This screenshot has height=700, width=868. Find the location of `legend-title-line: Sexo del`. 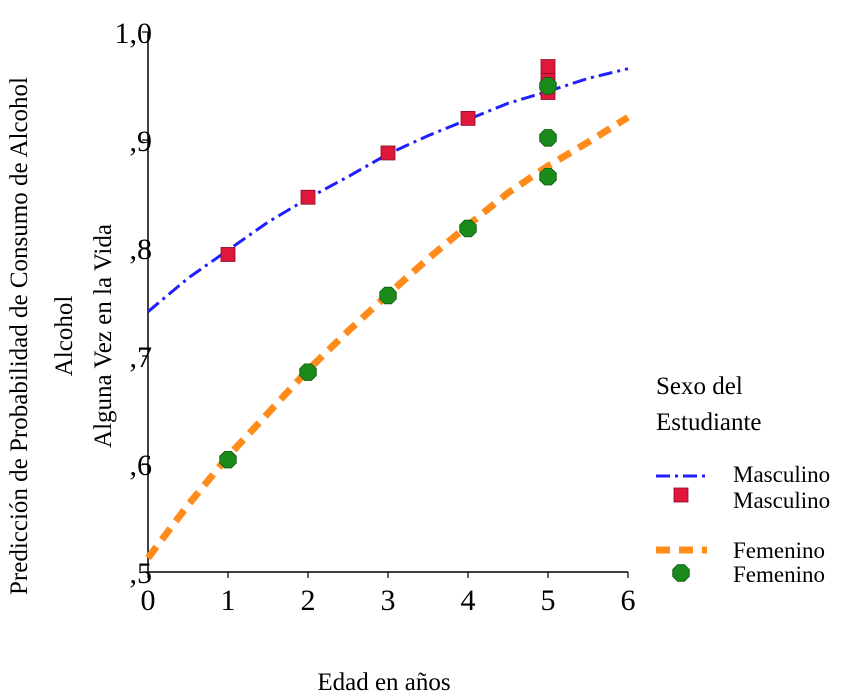

legend-title-line: Sexo del is located at coordinates (699, 386).